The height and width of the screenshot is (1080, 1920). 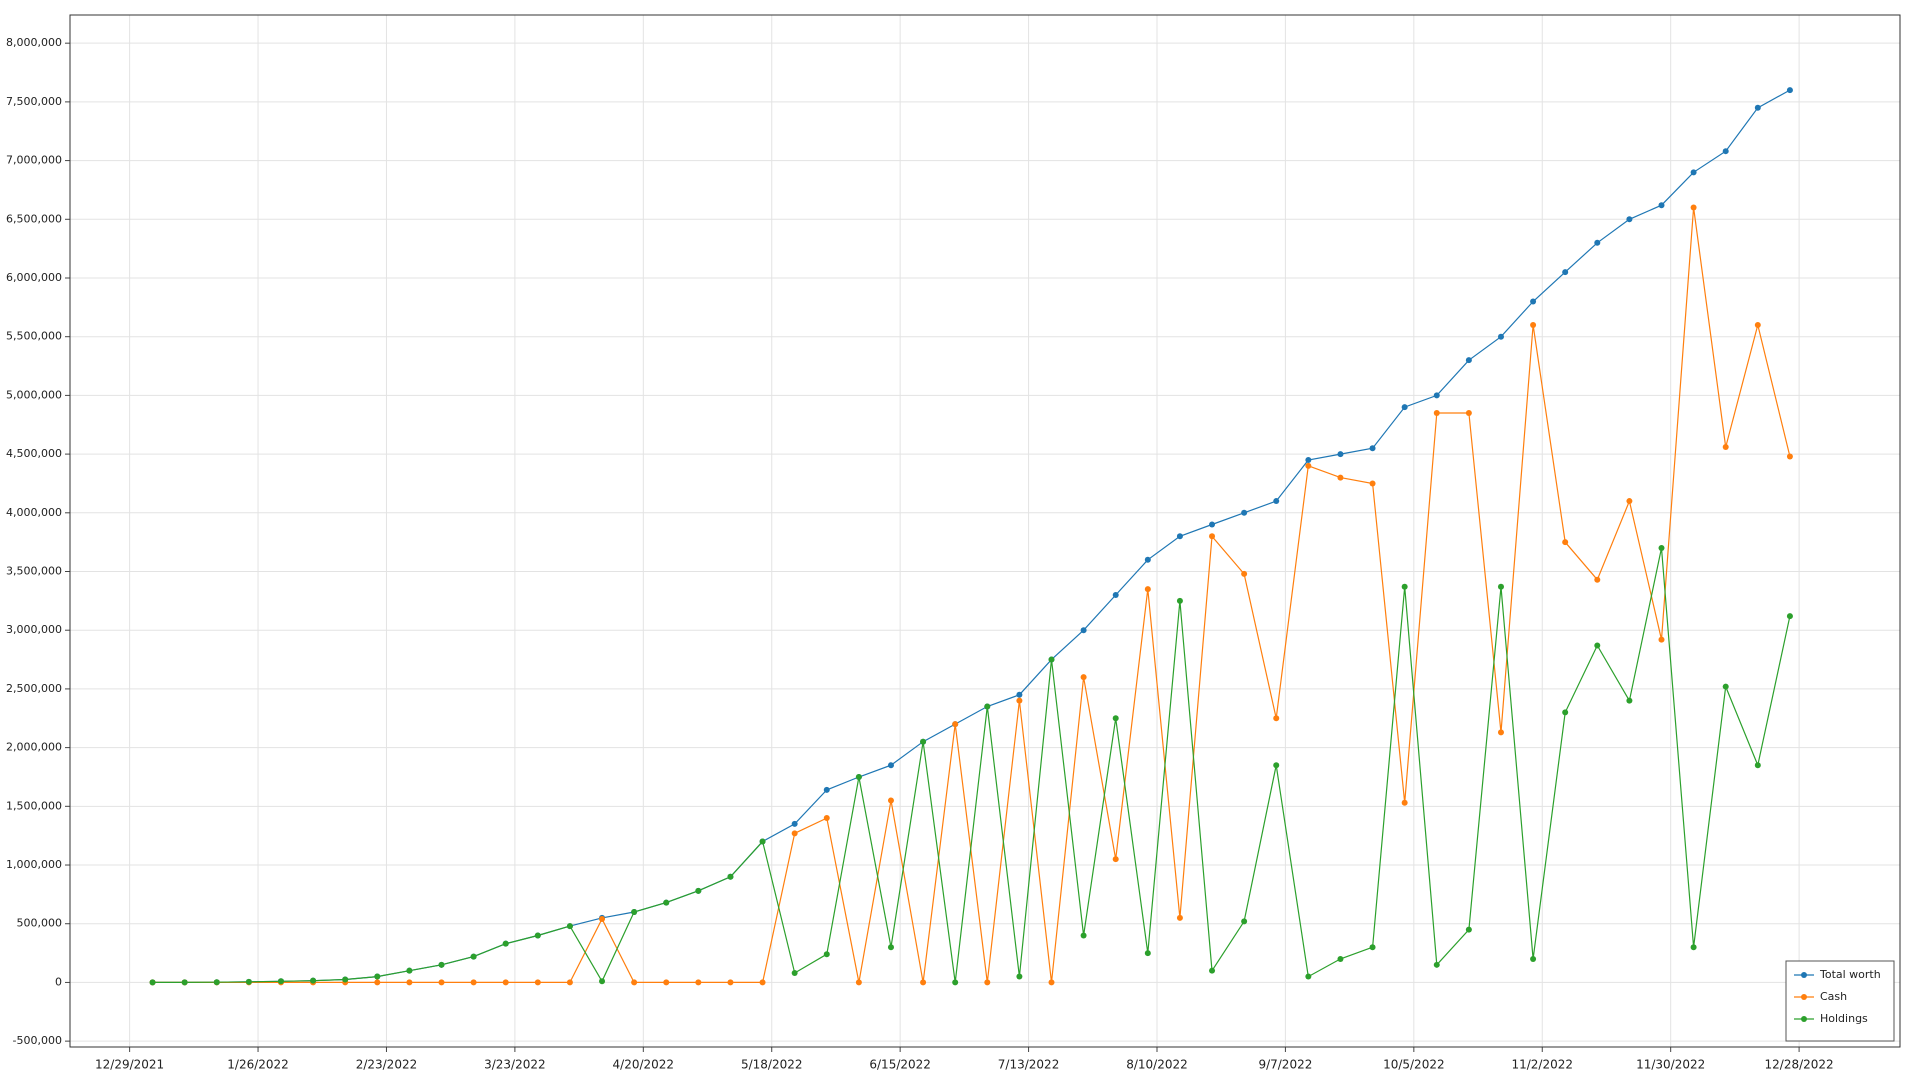 I want to click on y-tick-label: 500,000, so click(x=40, y=923).